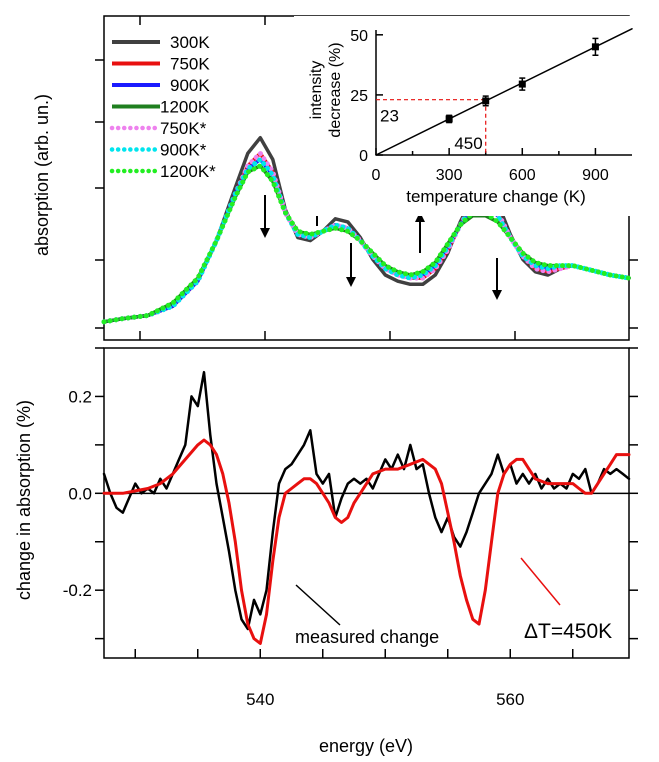 This screenshot has height=762, width=659. Describe the element at coordinates (504, 92) in the screenshot. I see `inset-fit-line` at that location.